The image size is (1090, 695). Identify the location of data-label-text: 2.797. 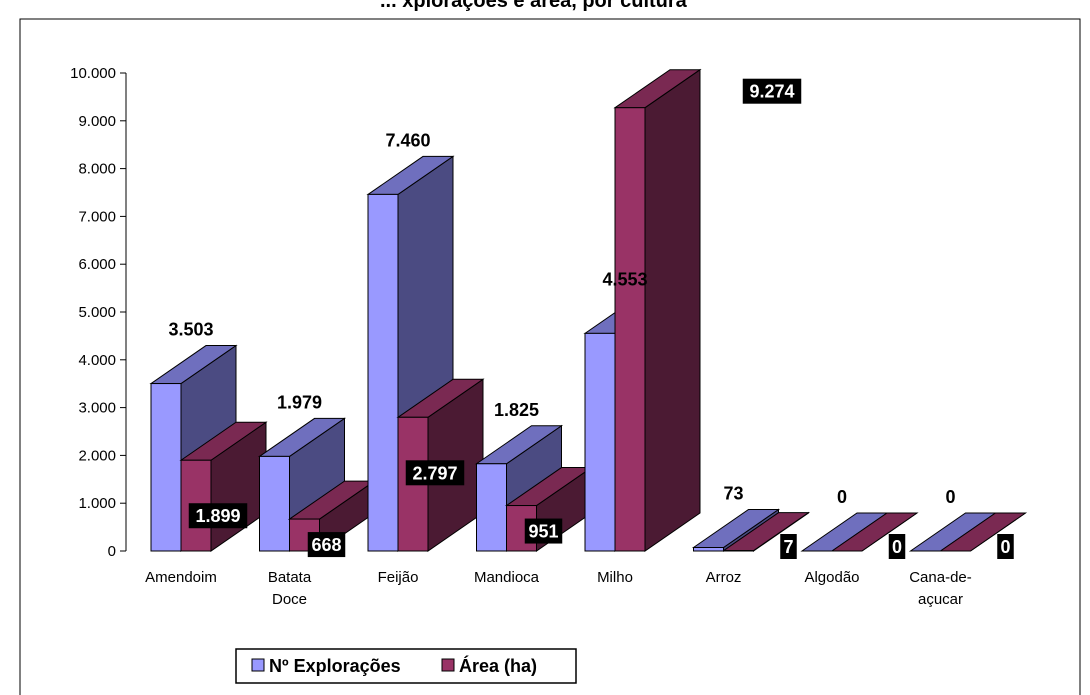
(434, 473).